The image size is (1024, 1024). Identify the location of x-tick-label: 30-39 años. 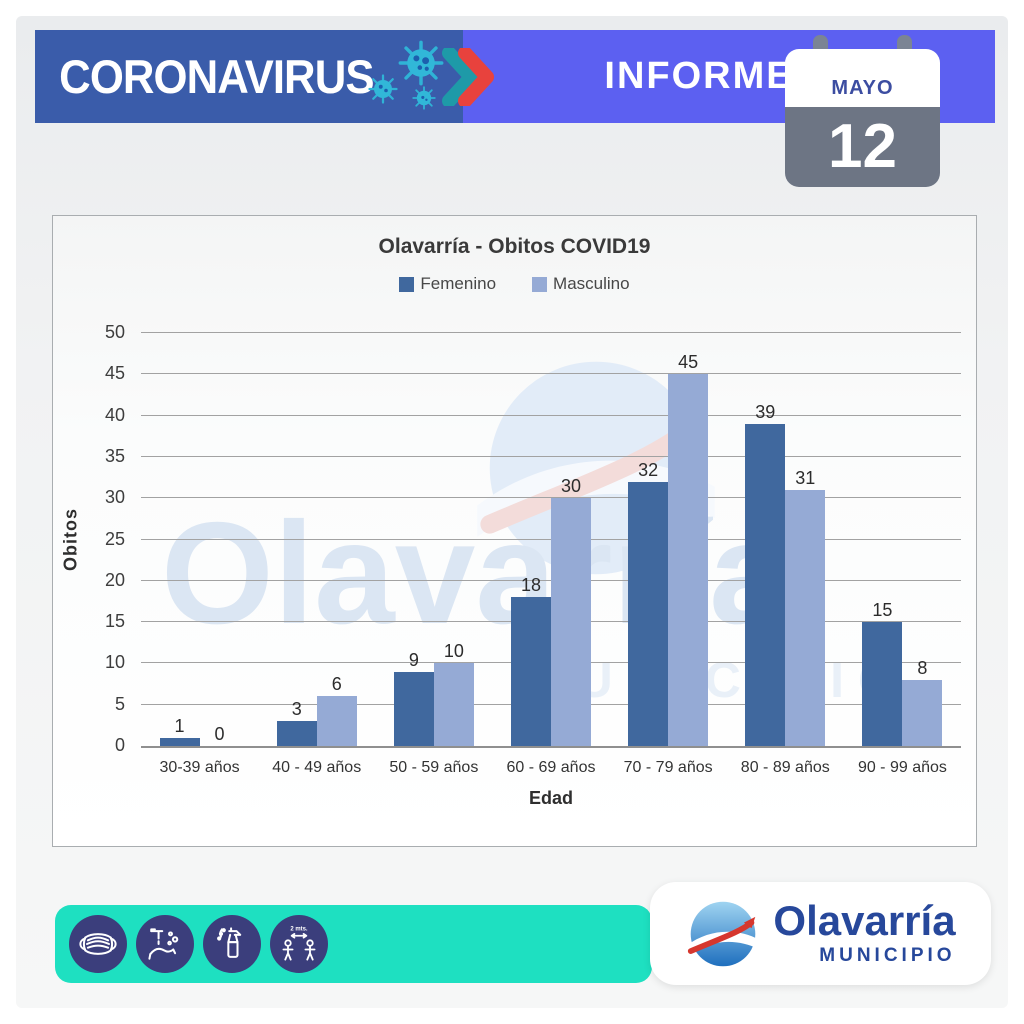
(199, 767).